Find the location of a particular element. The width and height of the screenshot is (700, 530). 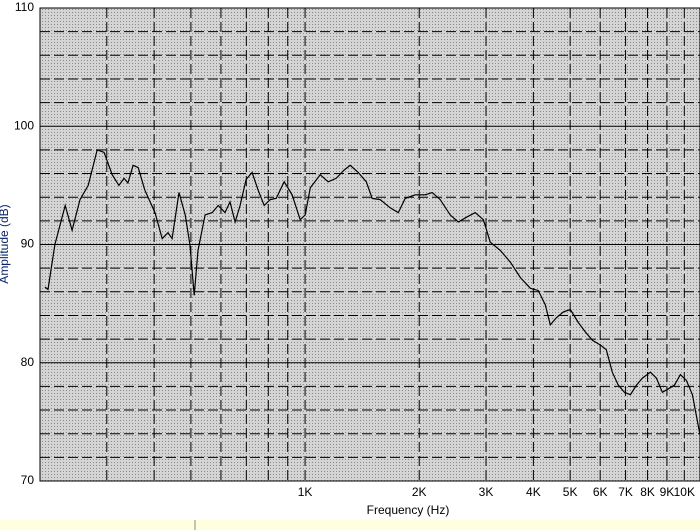

x-tick-label: 2K is located at coordinates (419, 492).